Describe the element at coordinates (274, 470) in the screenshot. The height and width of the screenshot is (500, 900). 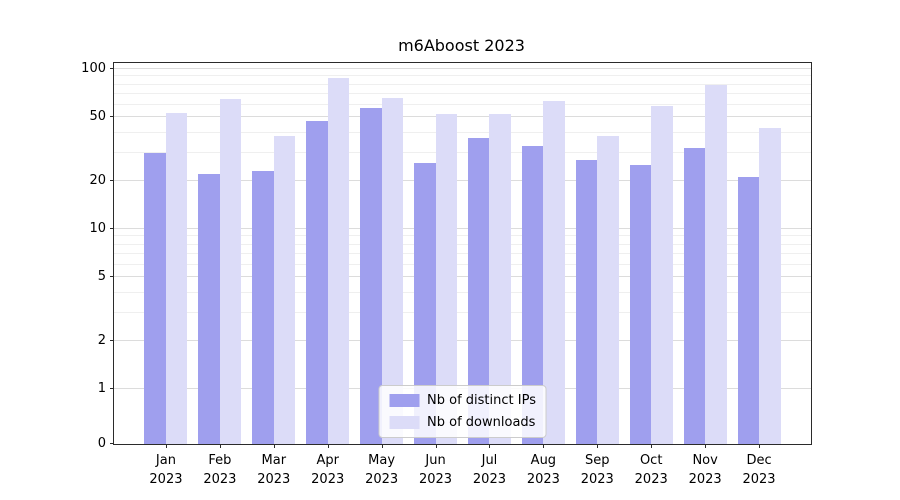
I see `x-axis-label: Mar 2023` at that location.